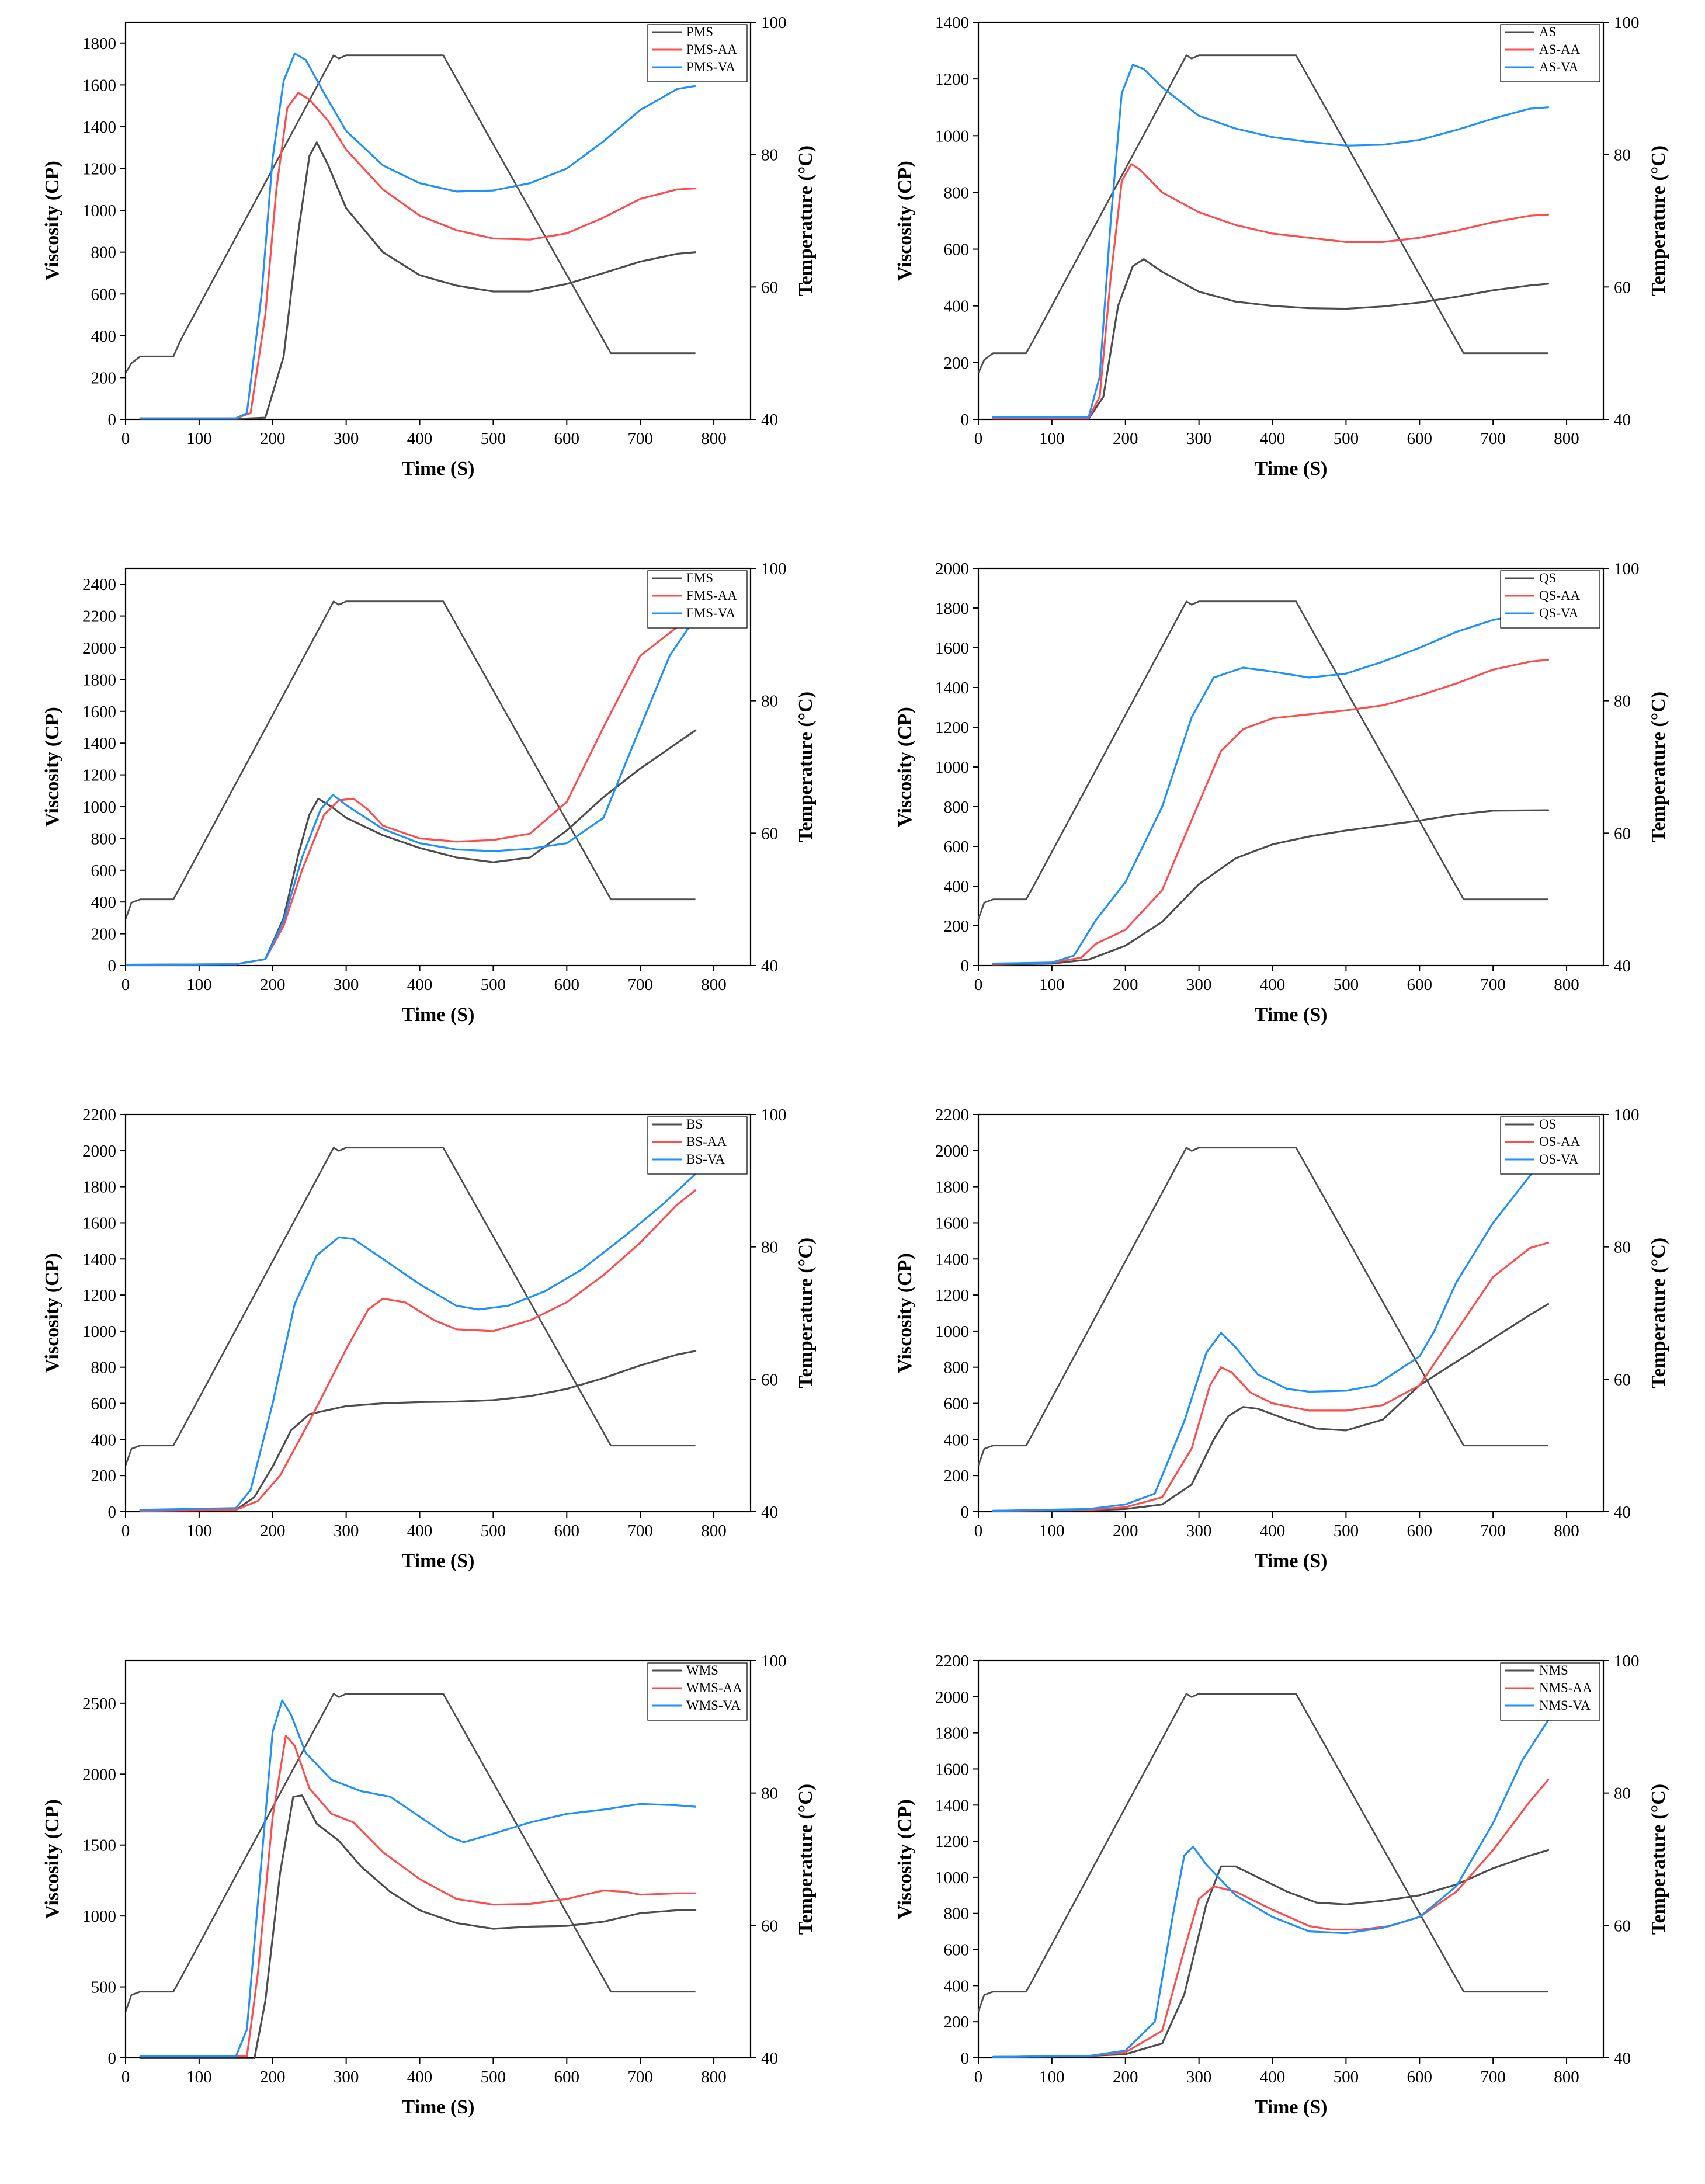  I want to click on legend-label: NMS-VA, so click(1565, 1705).